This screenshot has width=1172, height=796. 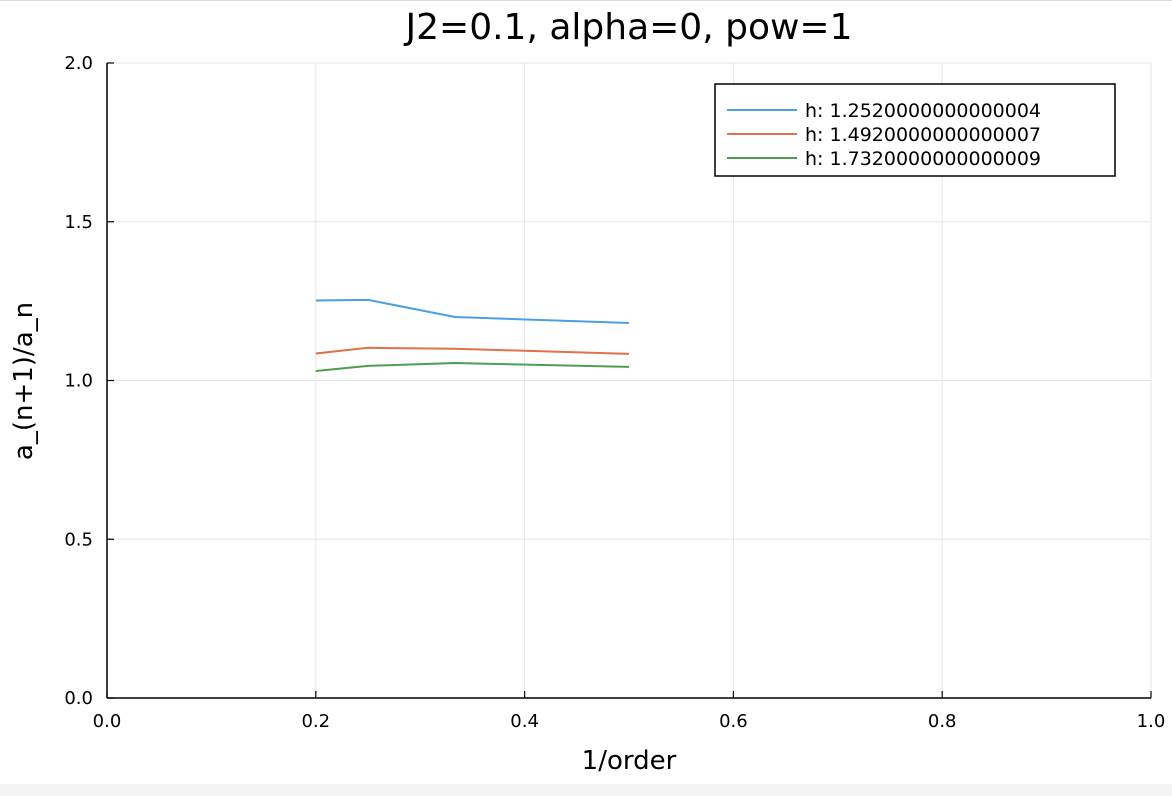 I want to click on x-tick-labels: 0.0 0.2 0.4 0.6 0.8 1.0, so click(x=629, y=721).